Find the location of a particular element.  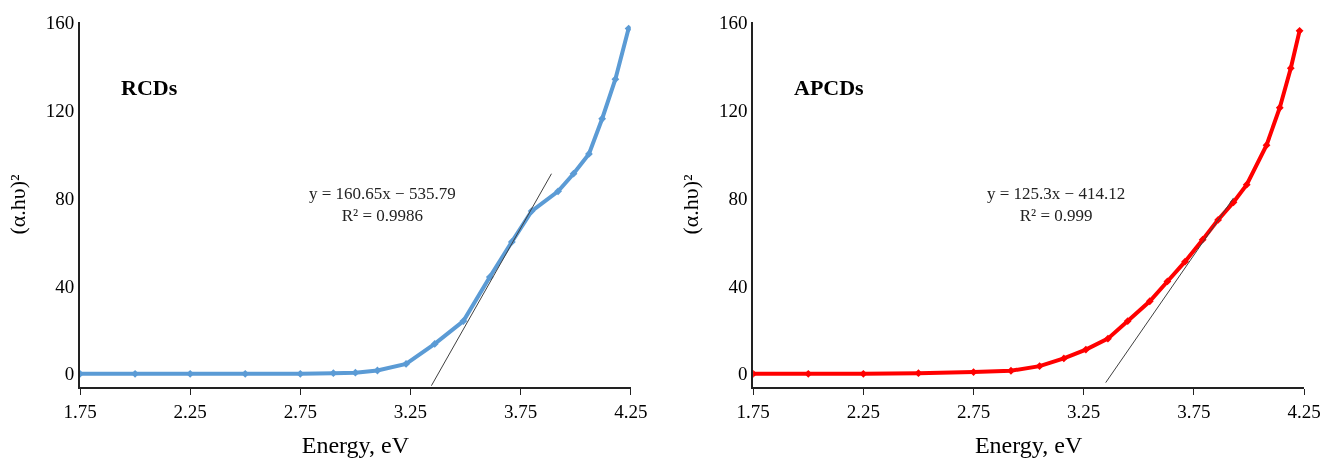

text: RCDs is located at coordinates (149, 87).